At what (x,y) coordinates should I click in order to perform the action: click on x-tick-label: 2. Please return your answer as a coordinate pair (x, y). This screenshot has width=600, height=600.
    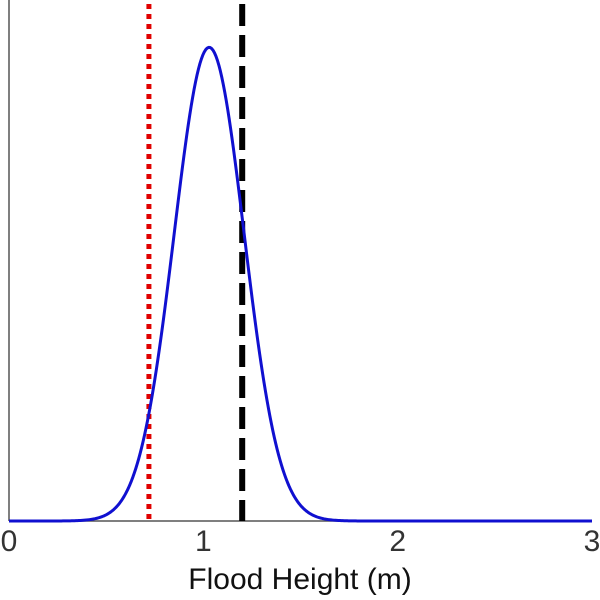
    Looking at the image, I should click on (397, 541).